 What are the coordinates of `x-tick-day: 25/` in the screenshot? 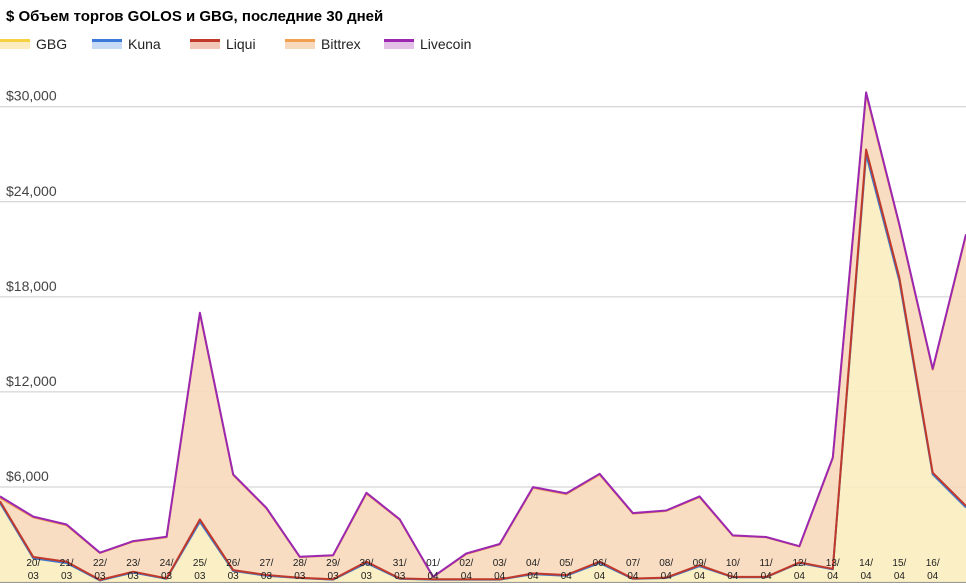 It's located at (200, 563).